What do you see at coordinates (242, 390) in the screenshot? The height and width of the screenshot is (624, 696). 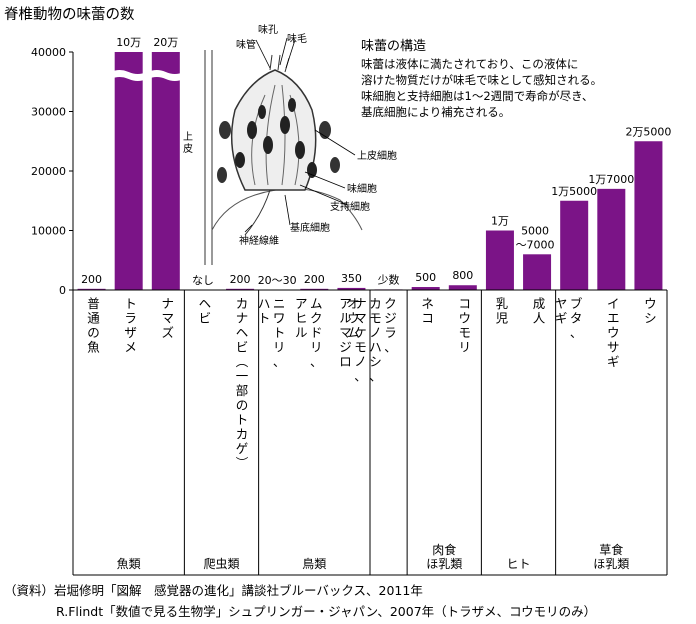 I see `category-label: 部` at bounding box center [242, 390].